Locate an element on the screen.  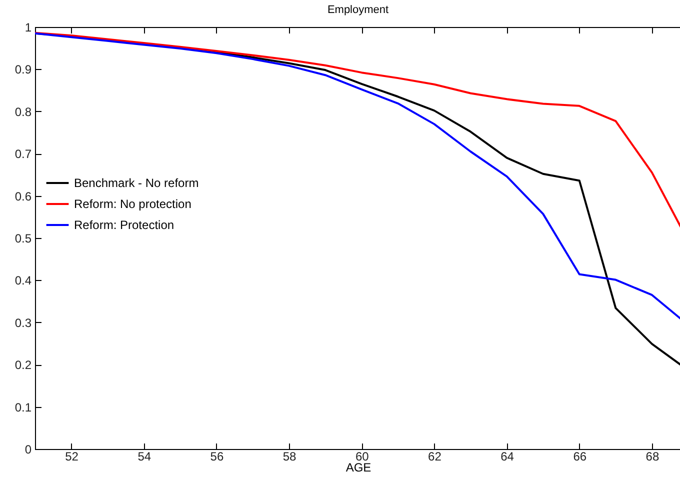
x-tick-label: 58 is located at coordinates (289, 457).